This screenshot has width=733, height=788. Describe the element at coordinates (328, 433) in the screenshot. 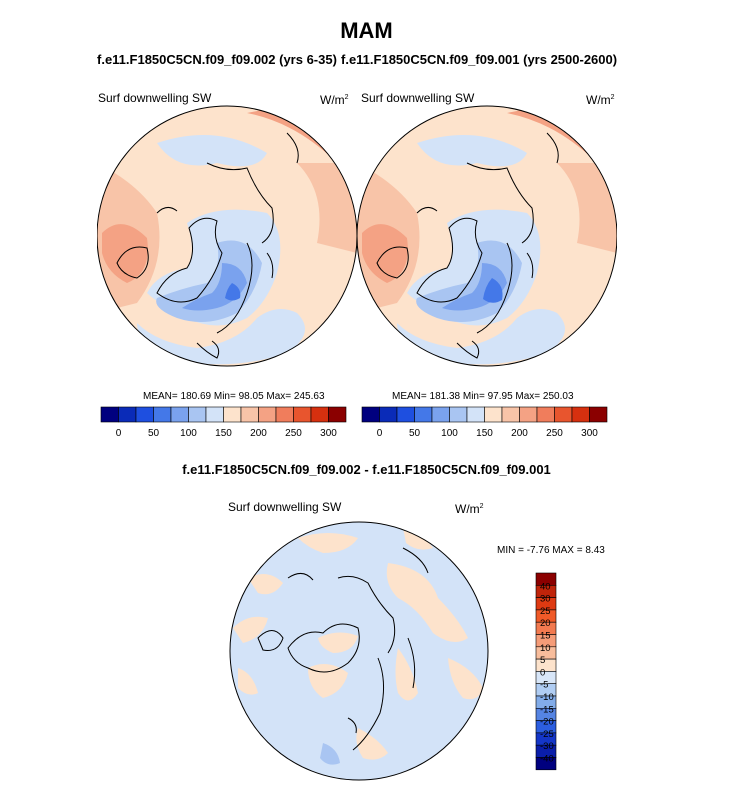

I see `left-colorbar-tick-label: 300` at that location.